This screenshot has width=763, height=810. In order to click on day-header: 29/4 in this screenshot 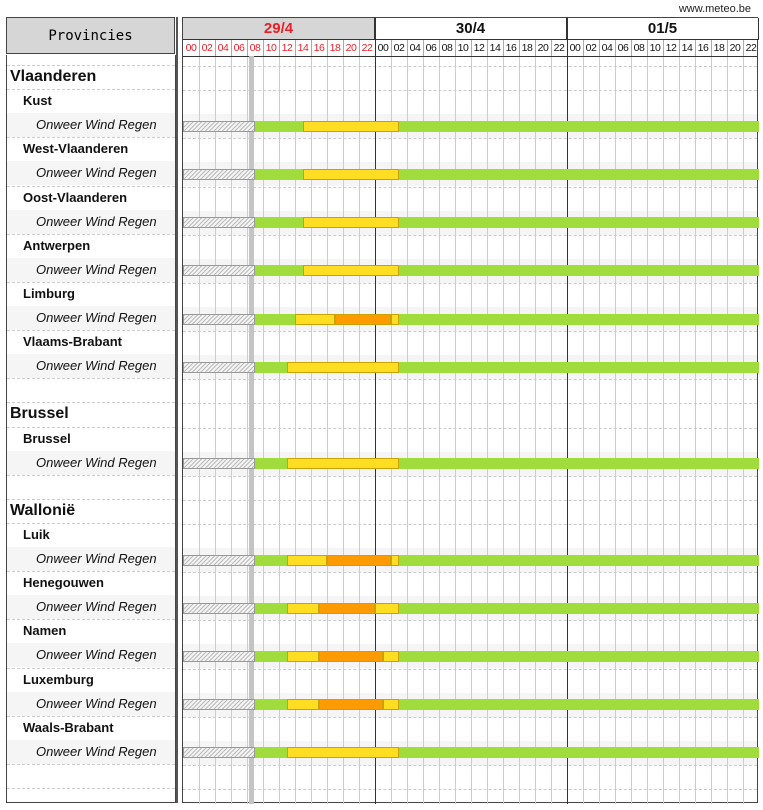, I will do `click(279, 29)`.